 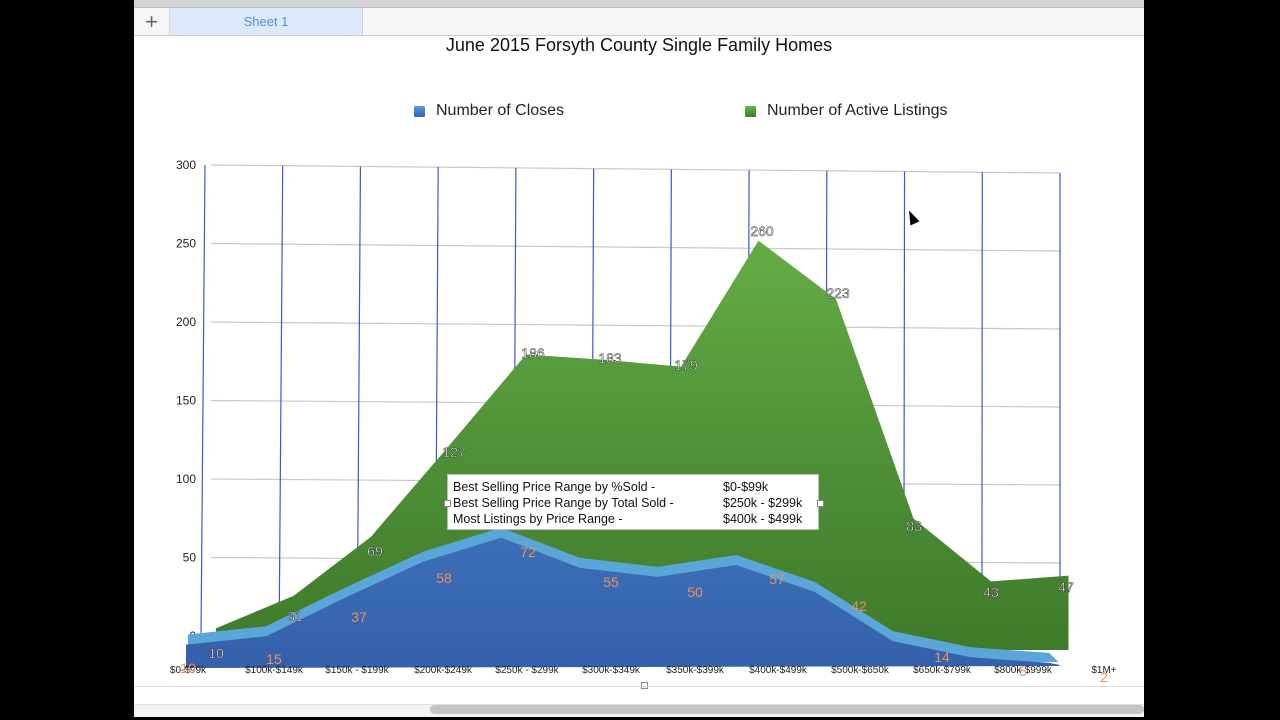 What do you see at coordinates (357, 670) in the screenshot?
I see `svg-text: $150k - $199k` at bounding box center [357, 670].